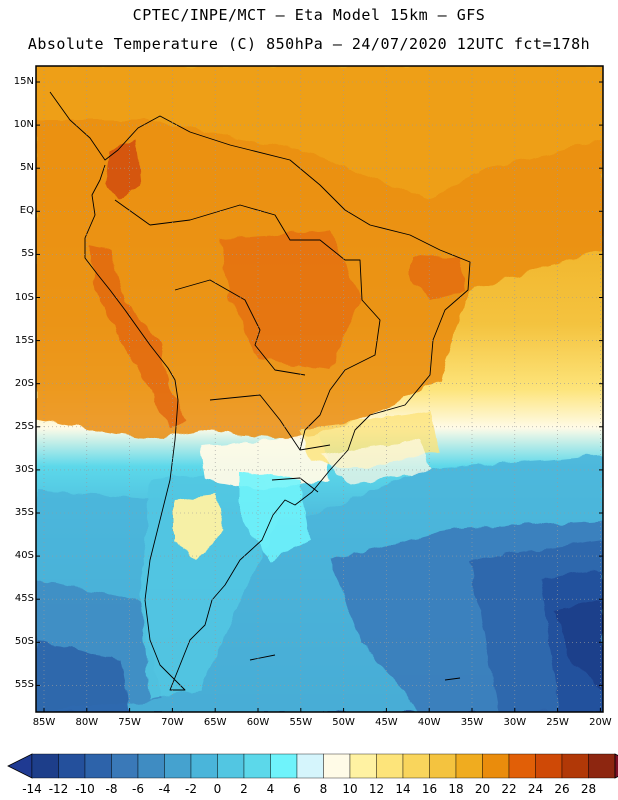  What do you see at coordinates (616, 766) in the screenshot?
I see `colorbar-over-arrow` at bounding box center [616, 766].